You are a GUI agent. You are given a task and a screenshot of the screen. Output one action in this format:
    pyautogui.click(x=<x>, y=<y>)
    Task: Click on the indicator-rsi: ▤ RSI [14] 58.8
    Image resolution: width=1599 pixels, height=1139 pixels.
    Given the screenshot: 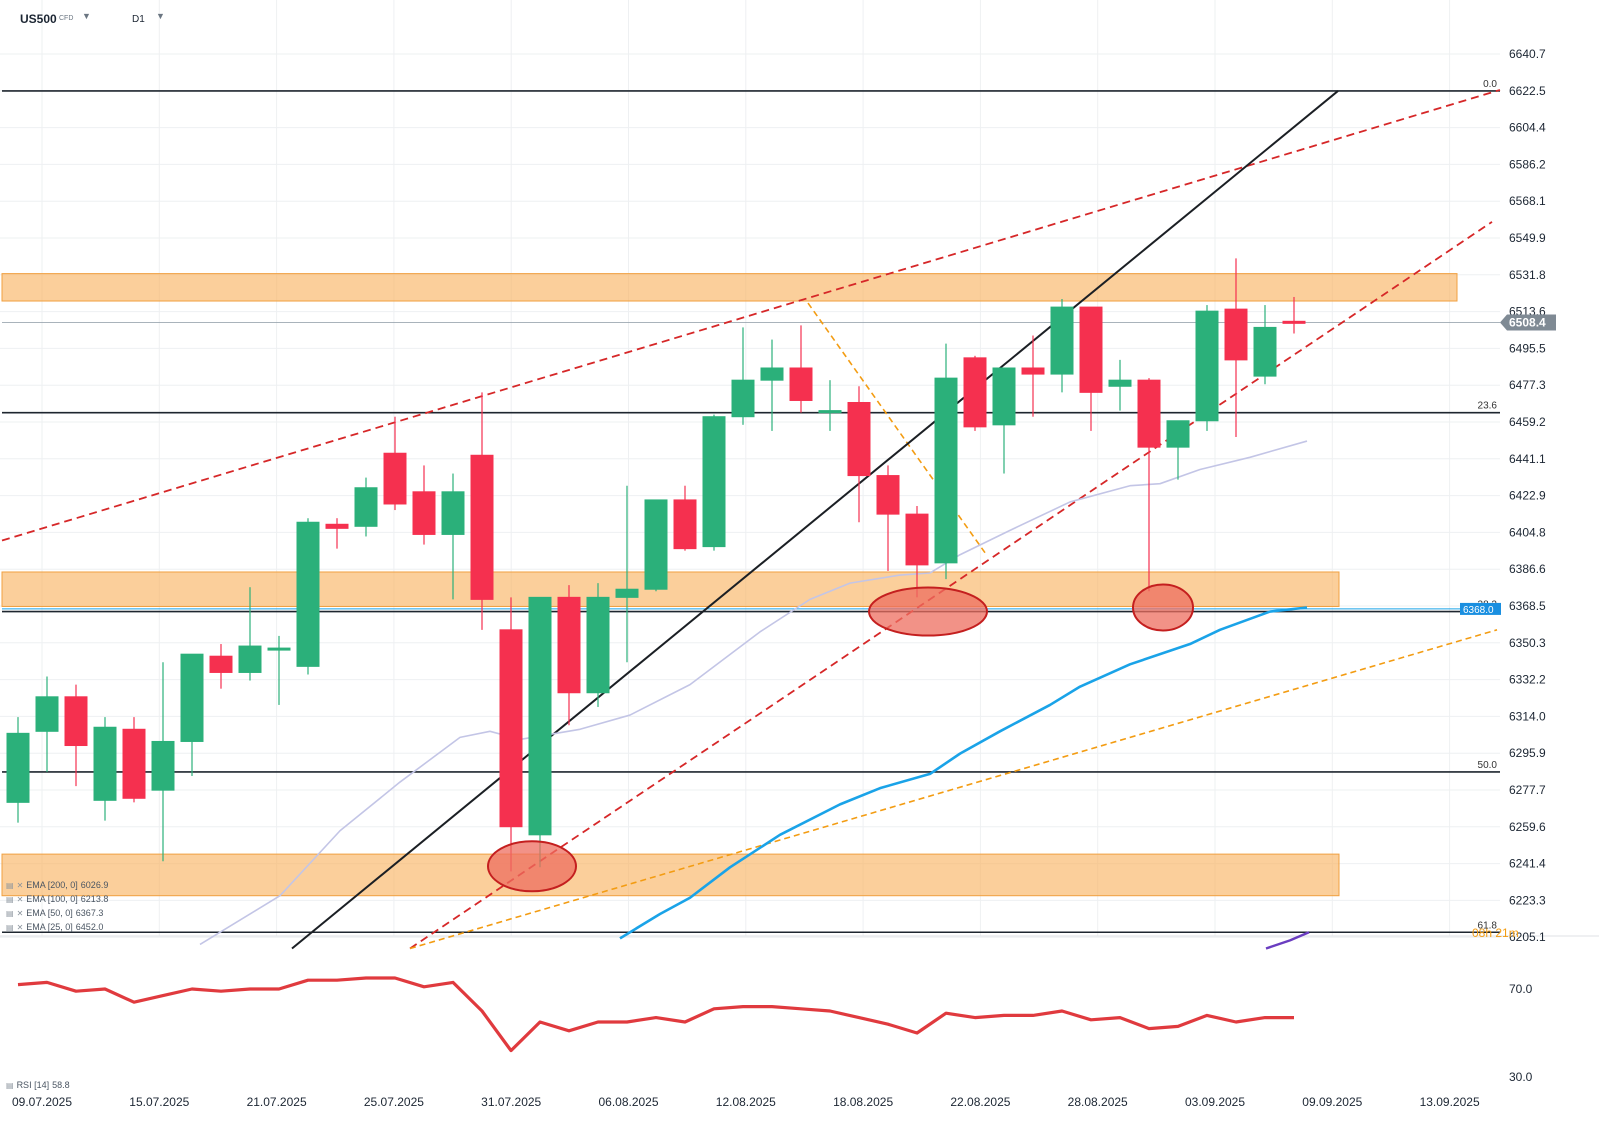 What is the action you would take?
    pyautogui.click(x=38, y=1085)
    